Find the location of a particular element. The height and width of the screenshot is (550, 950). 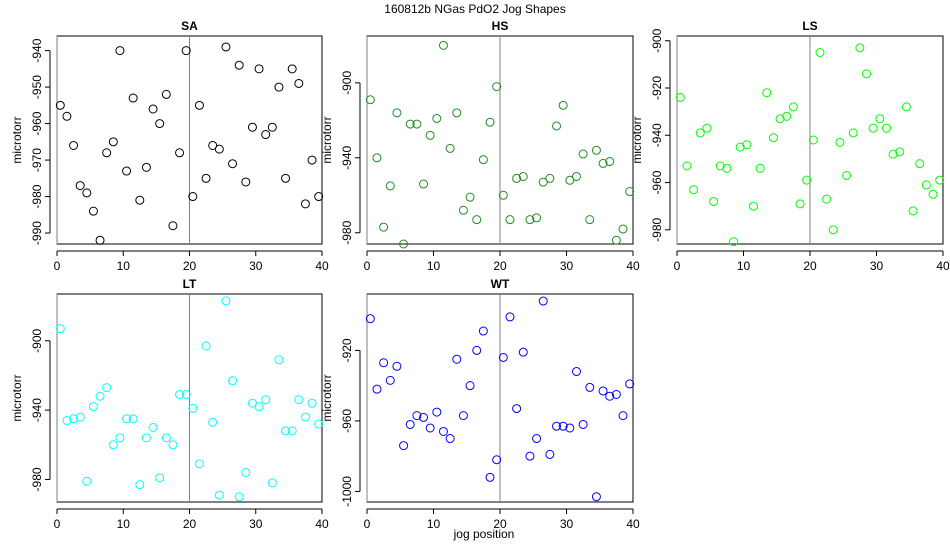

y-tick-label: -900 is located at coordinates (37, 340).